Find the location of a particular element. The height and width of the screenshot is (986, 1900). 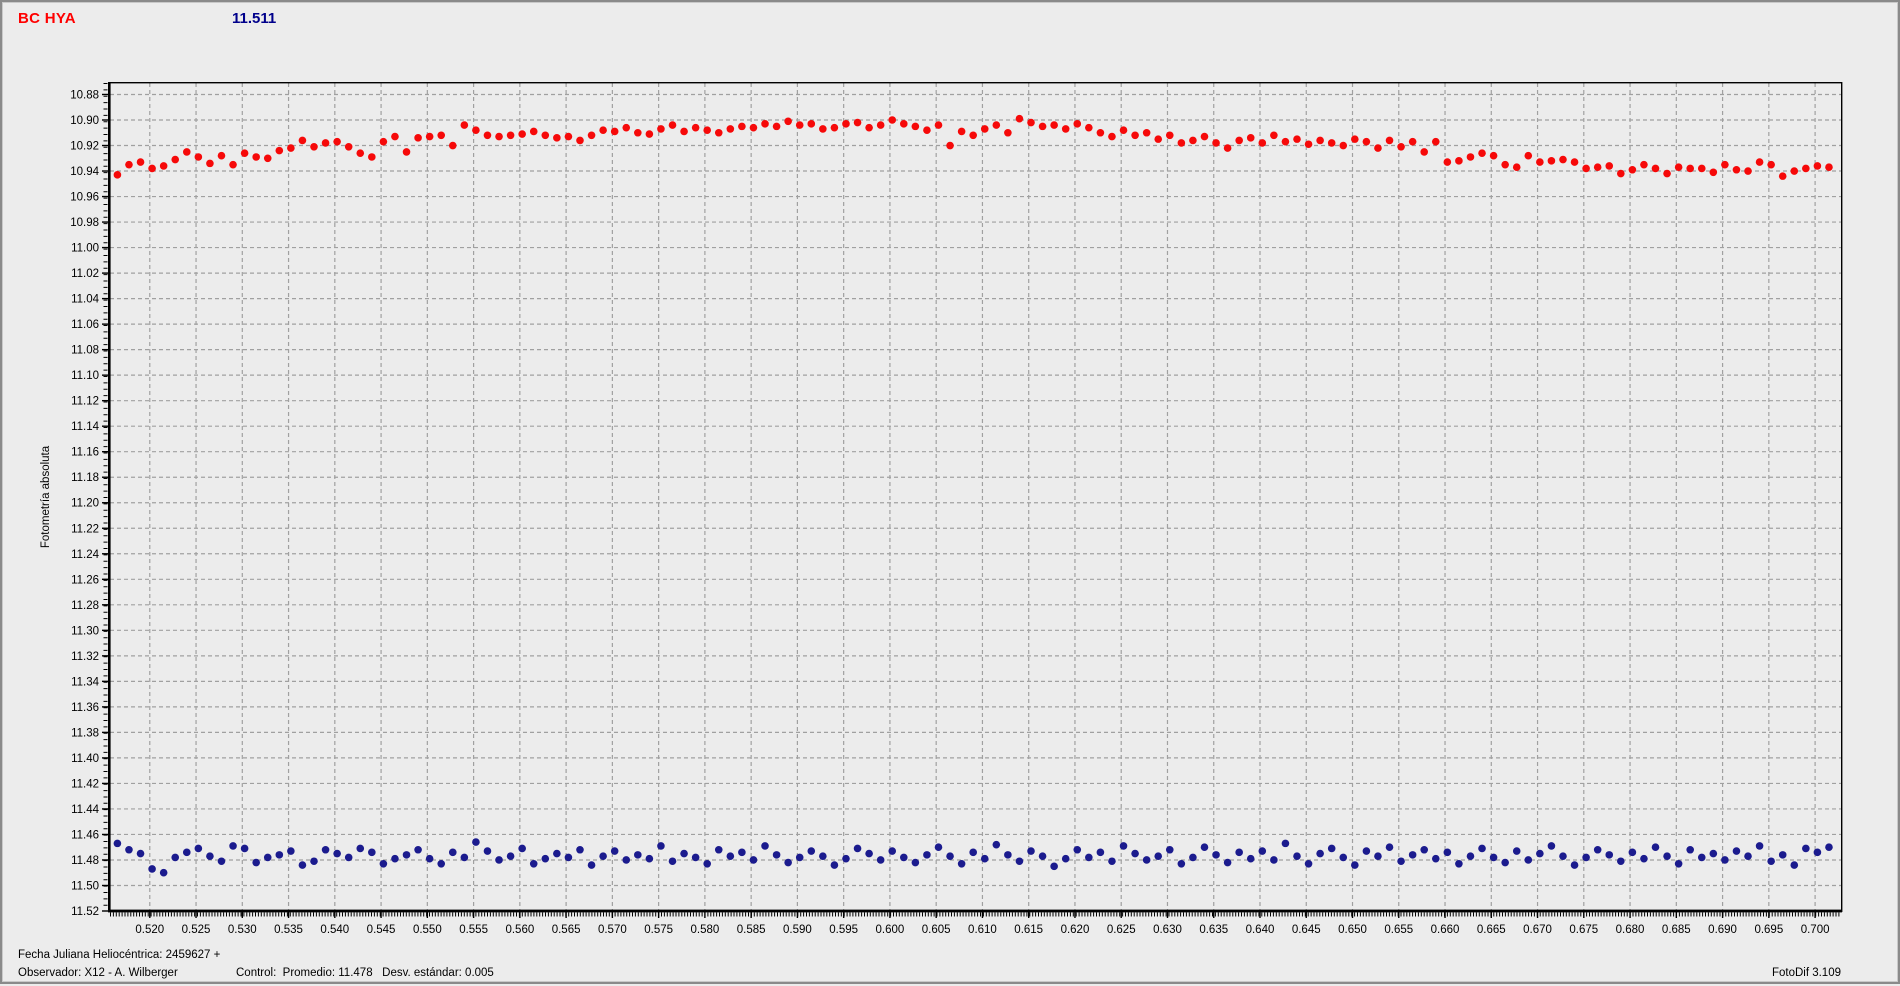

svg-text: 11.14 is located at coordinates (85, 427).